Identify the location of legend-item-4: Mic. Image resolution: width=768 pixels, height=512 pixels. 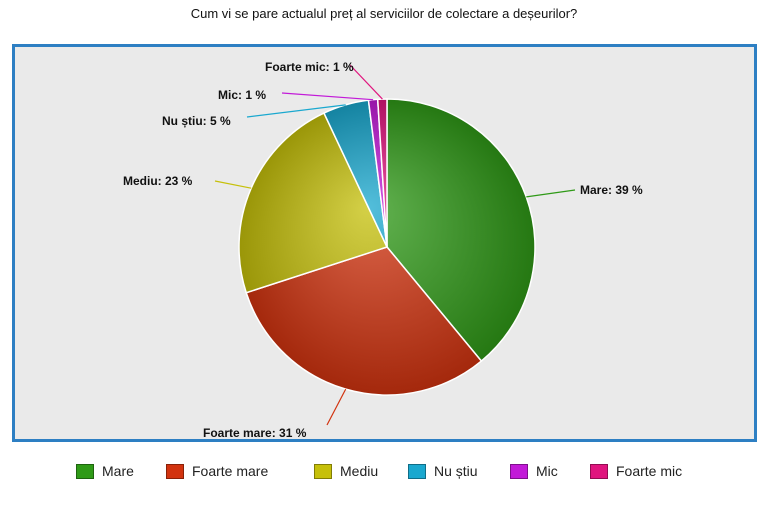
(534, 471).